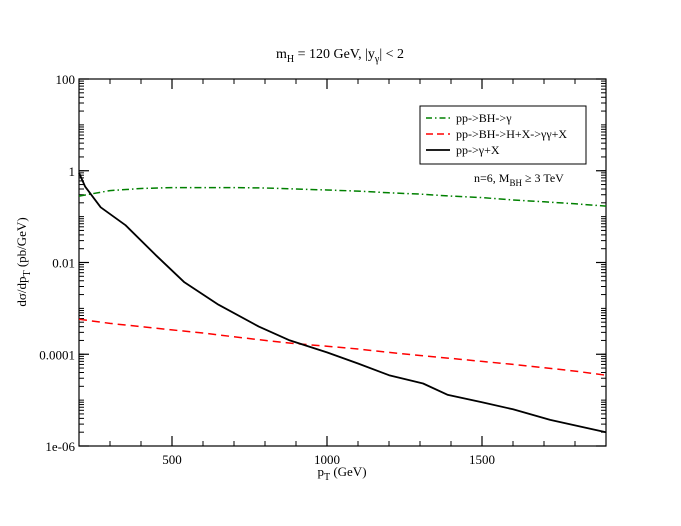  I want to click on x-tick-label: 1500, so click(482, 459).